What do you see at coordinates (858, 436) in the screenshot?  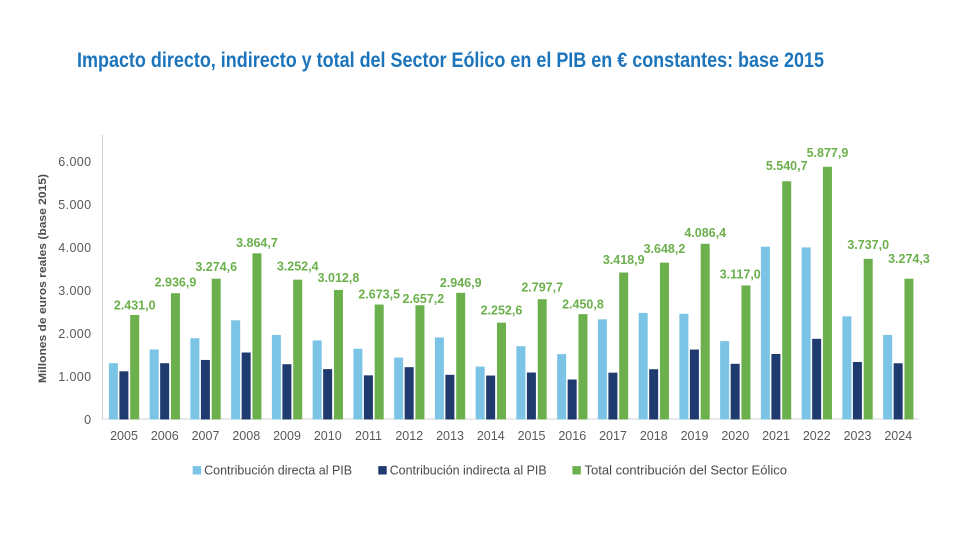 I see `svg-text: 2023` at bounding box center [858, 436].